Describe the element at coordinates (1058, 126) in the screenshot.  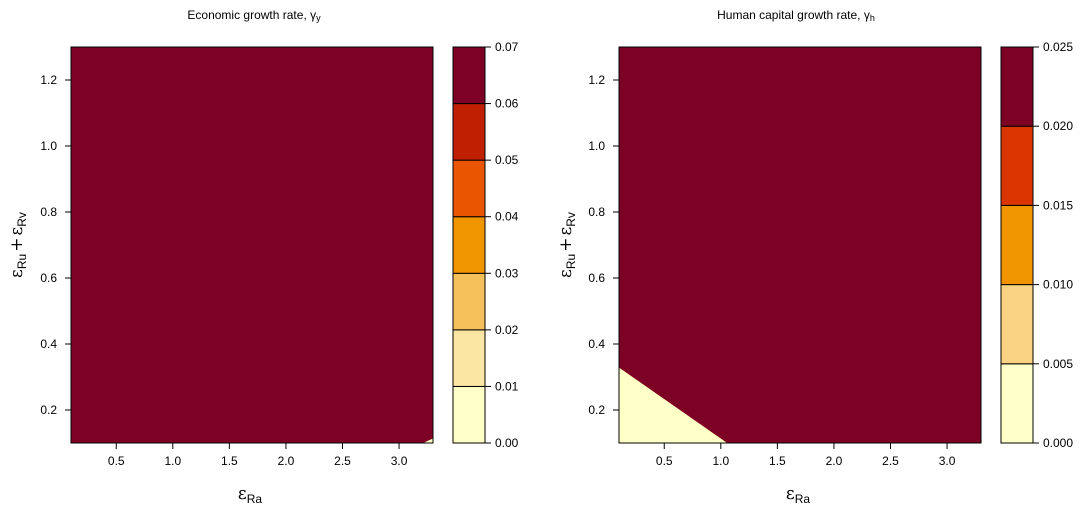
I see `color-key-label: 0.020` at that location.